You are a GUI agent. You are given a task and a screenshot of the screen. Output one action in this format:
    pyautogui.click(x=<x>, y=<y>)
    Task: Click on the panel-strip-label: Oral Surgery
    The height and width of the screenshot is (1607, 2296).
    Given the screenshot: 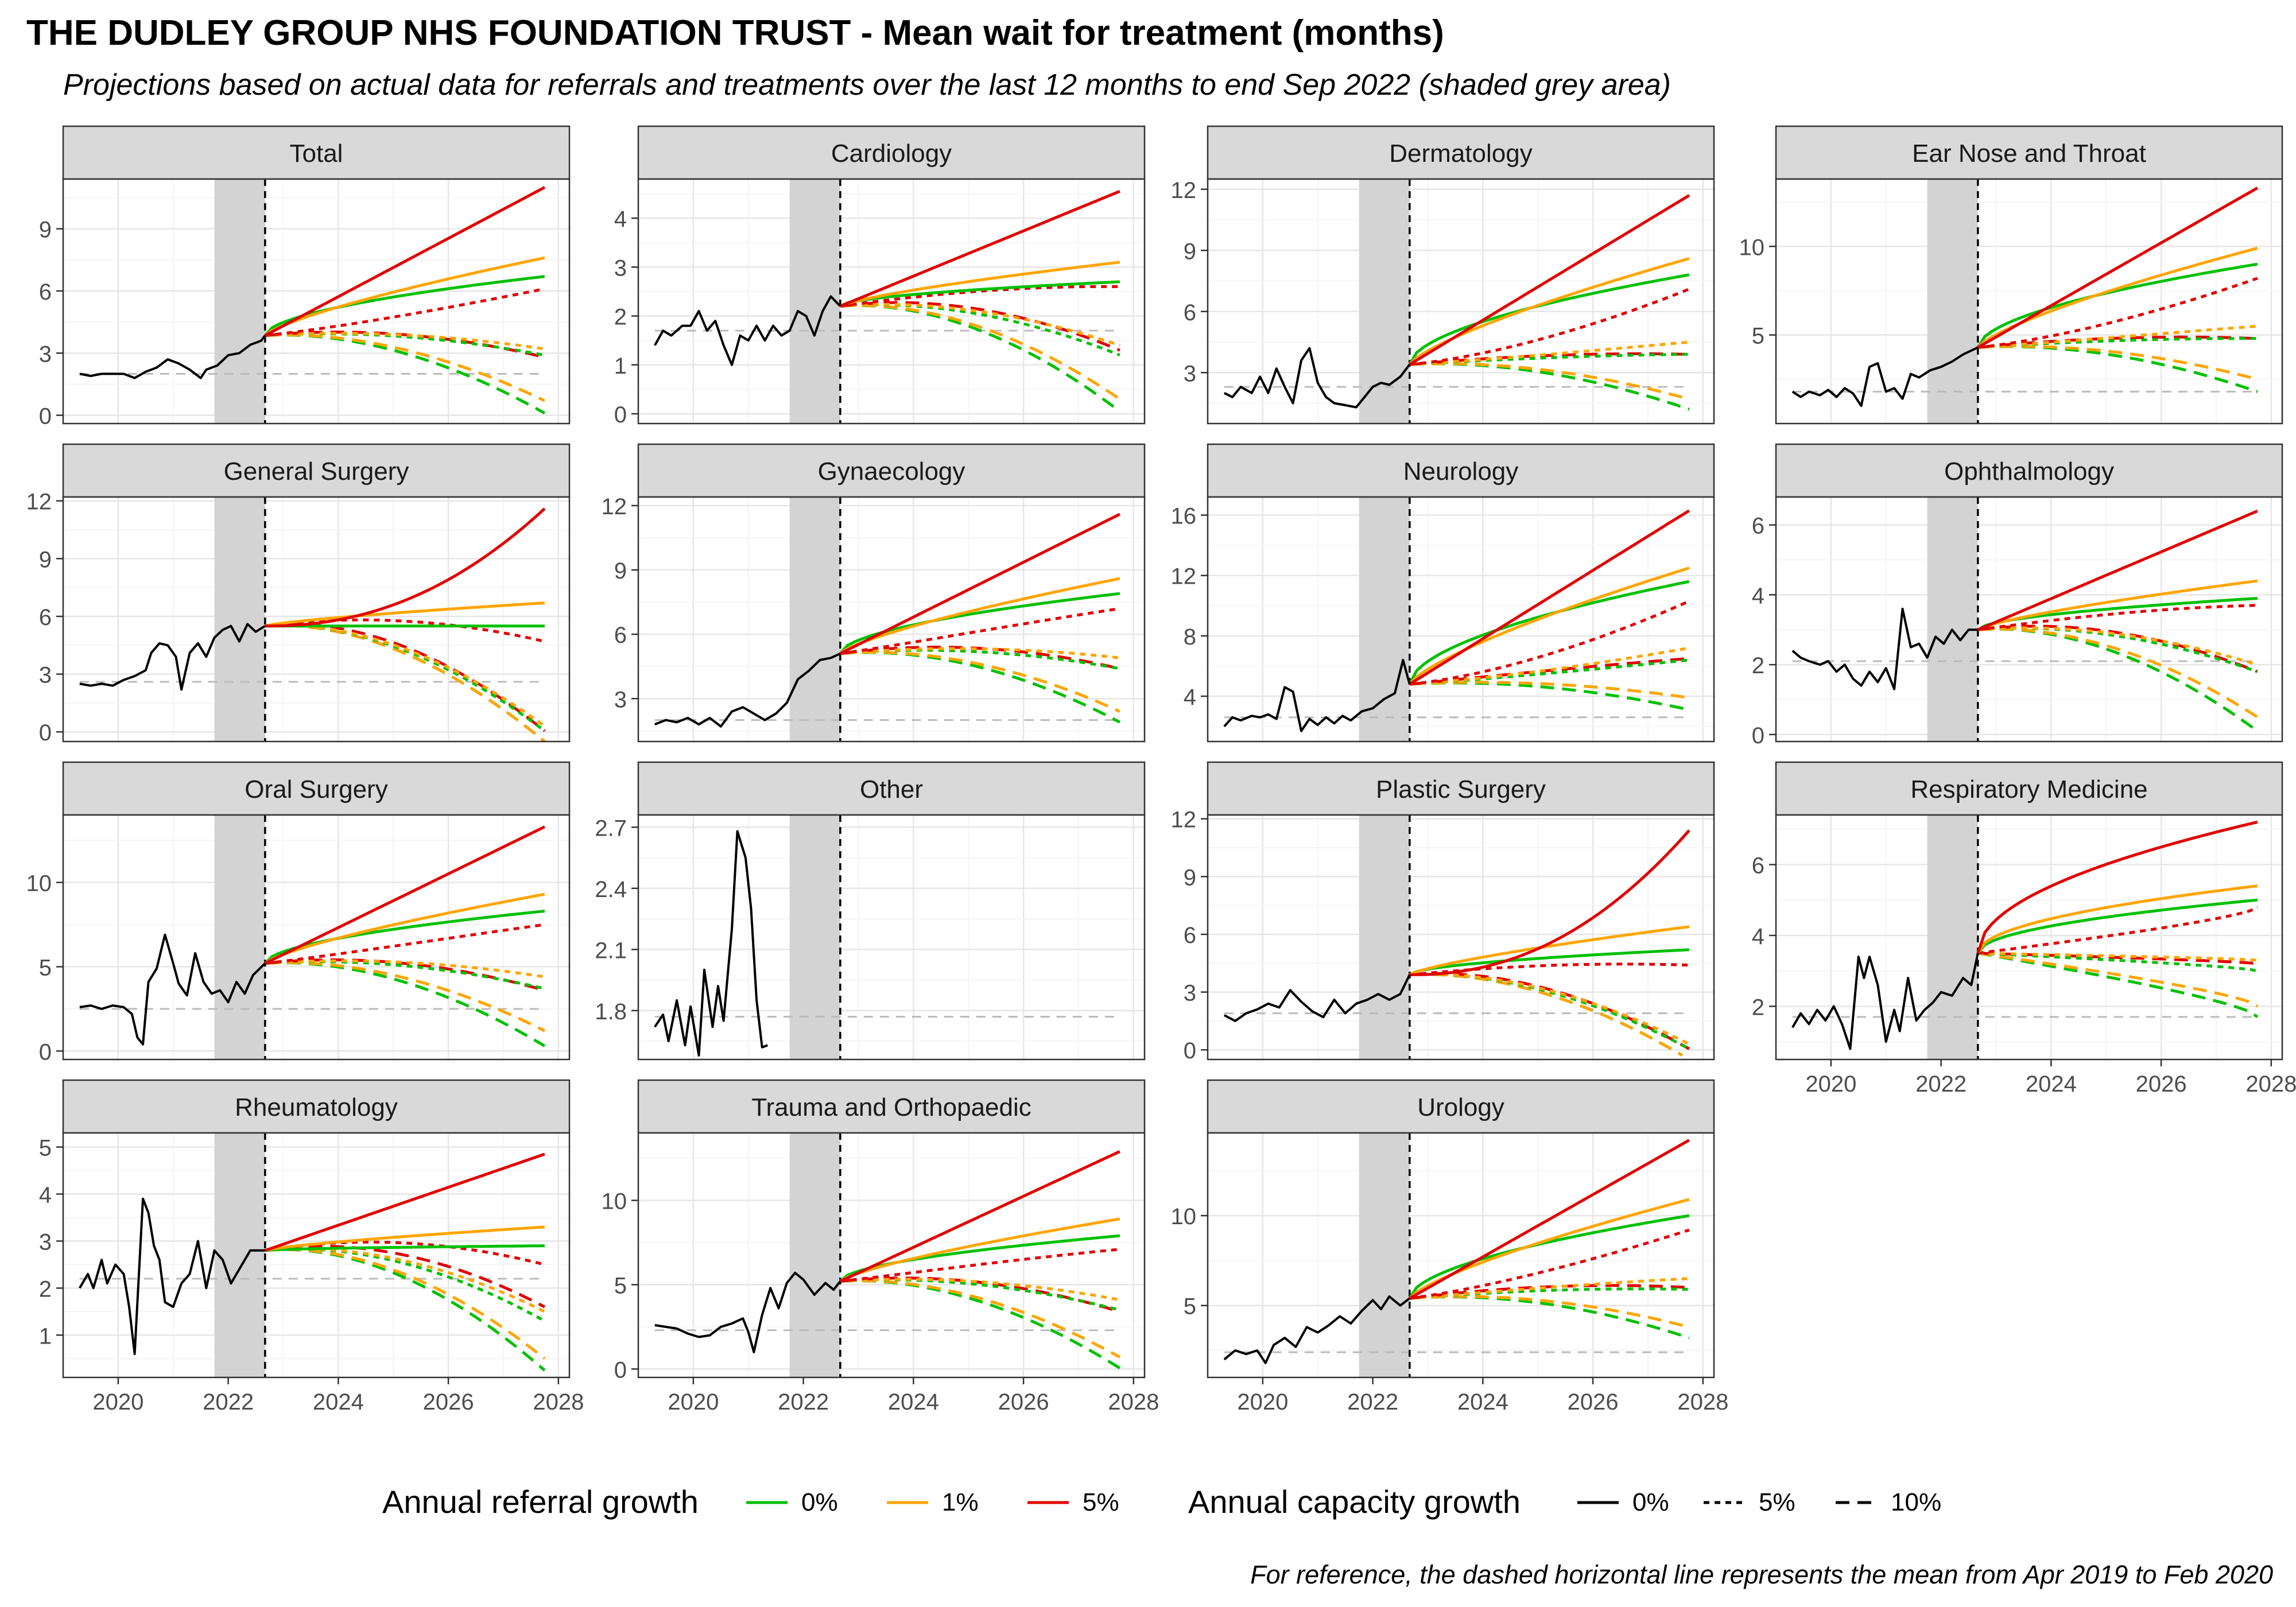 What is the action you would take?
    pyautogui.click(x=316, y=789)
    